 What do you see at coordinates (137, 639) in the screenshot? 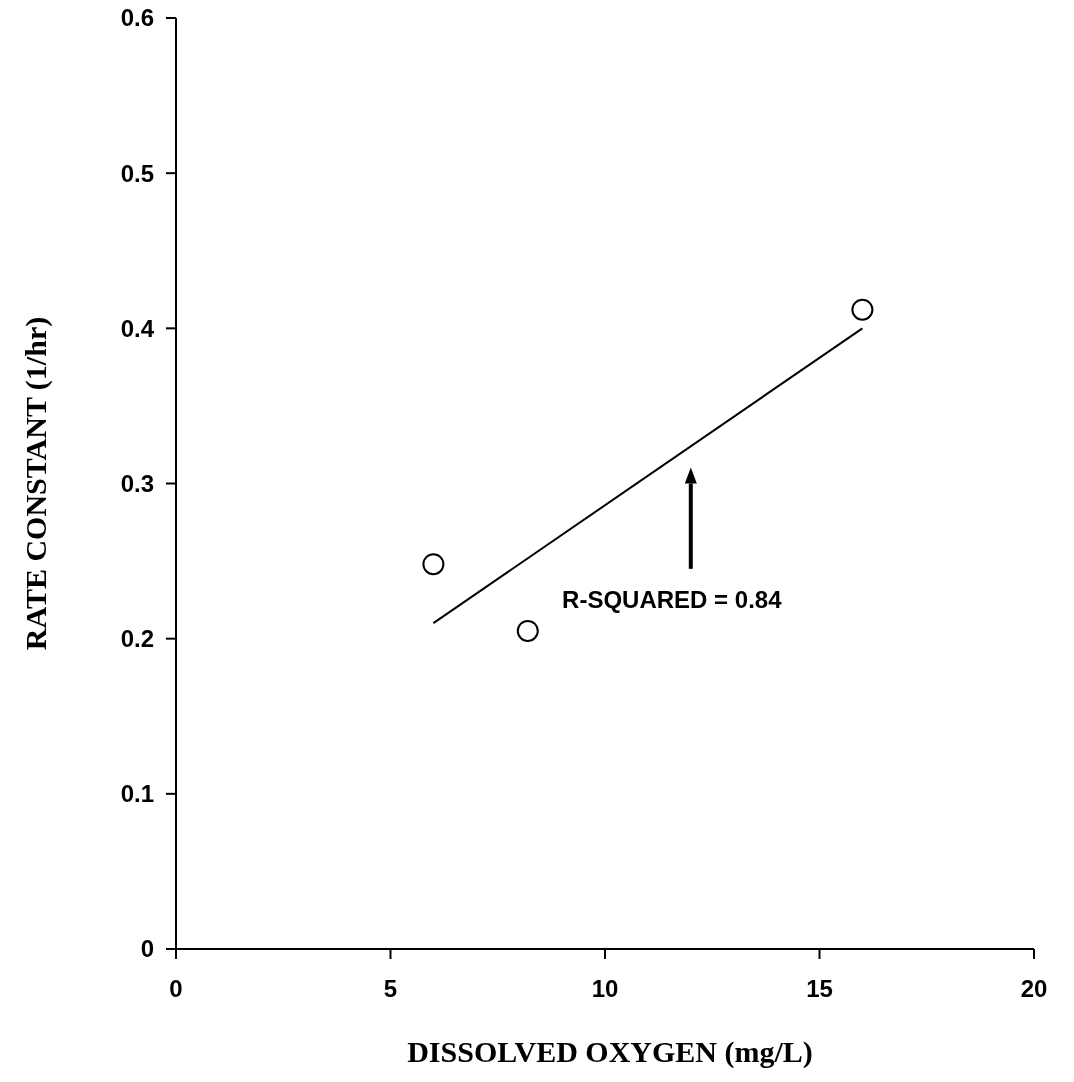
I see `y-tick-label: 0.2` at bounding box center [137, 639].